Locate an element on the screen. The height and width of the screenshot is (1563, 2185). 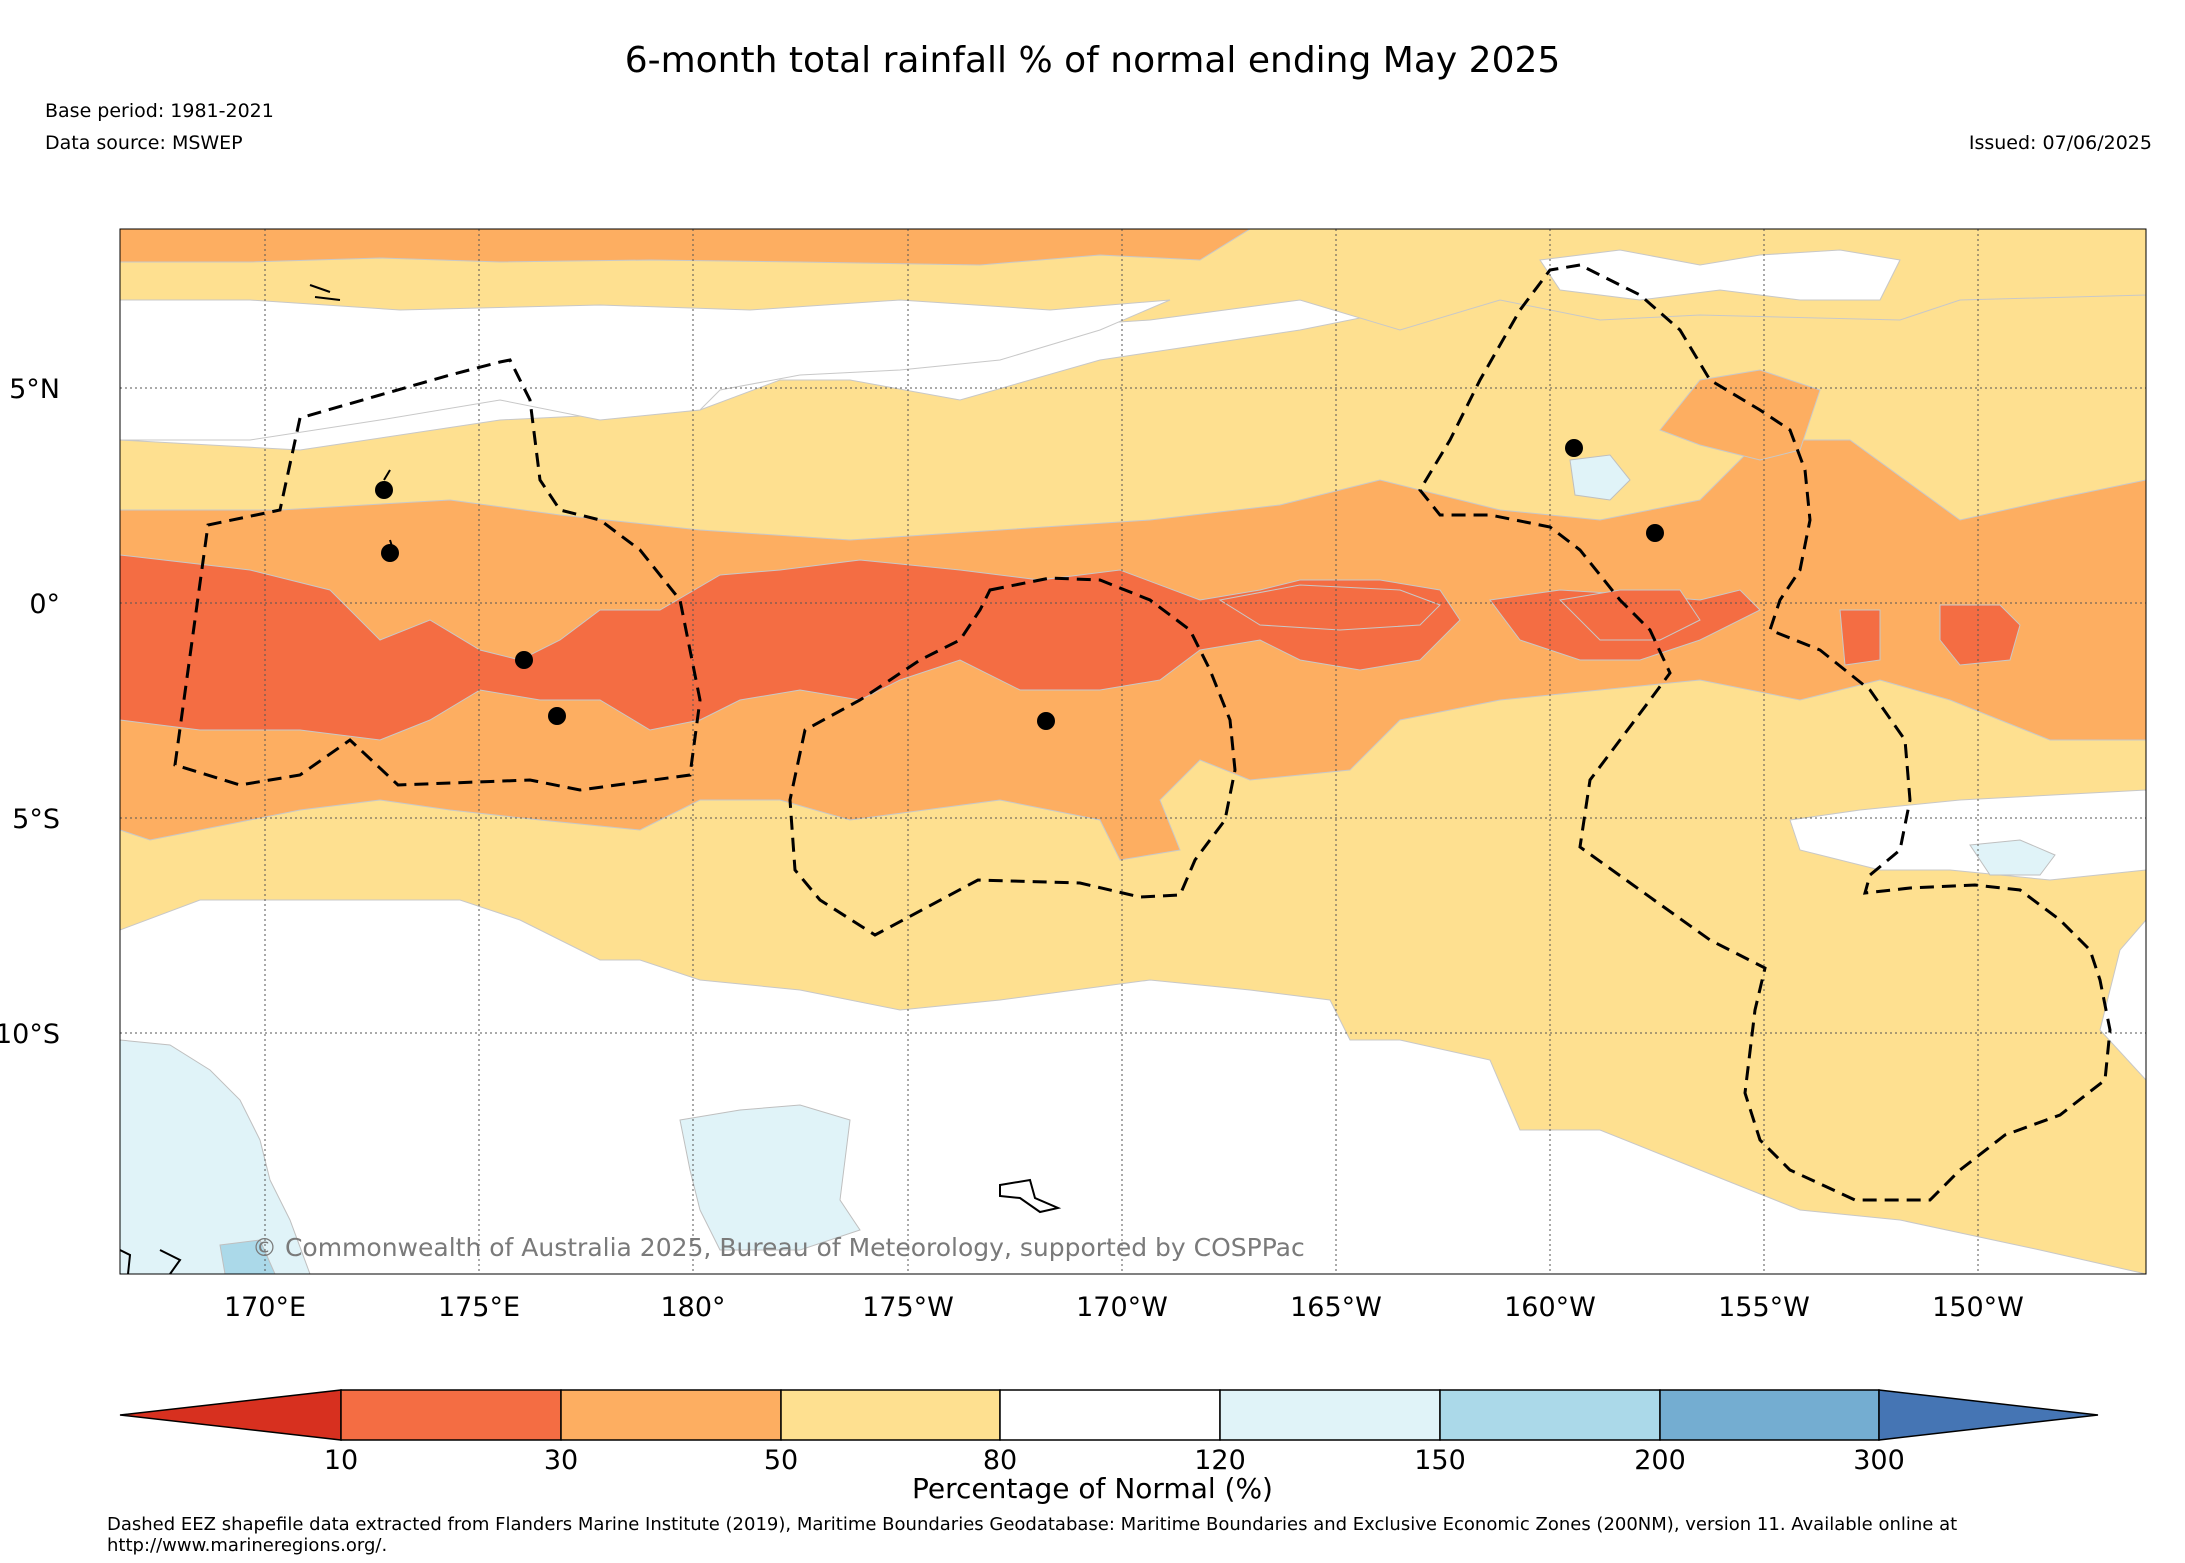
band-30-50-line-islands is located at coordinates (1740, 415).